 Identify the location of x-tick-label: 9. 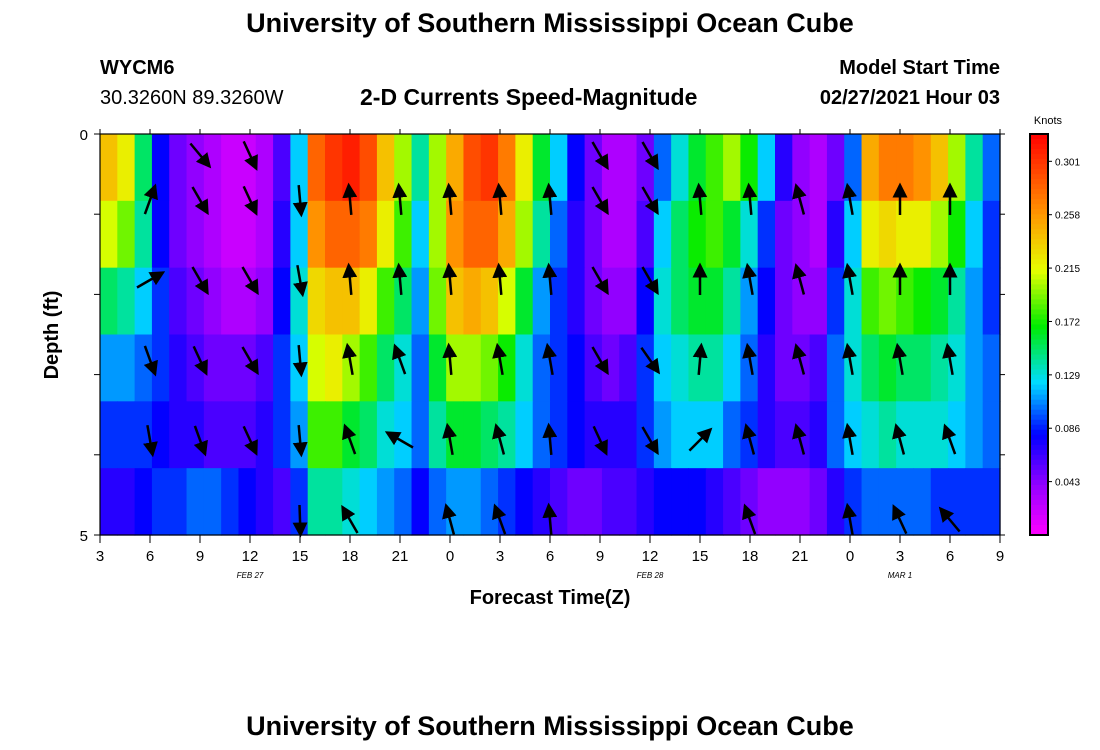
(600, 556).